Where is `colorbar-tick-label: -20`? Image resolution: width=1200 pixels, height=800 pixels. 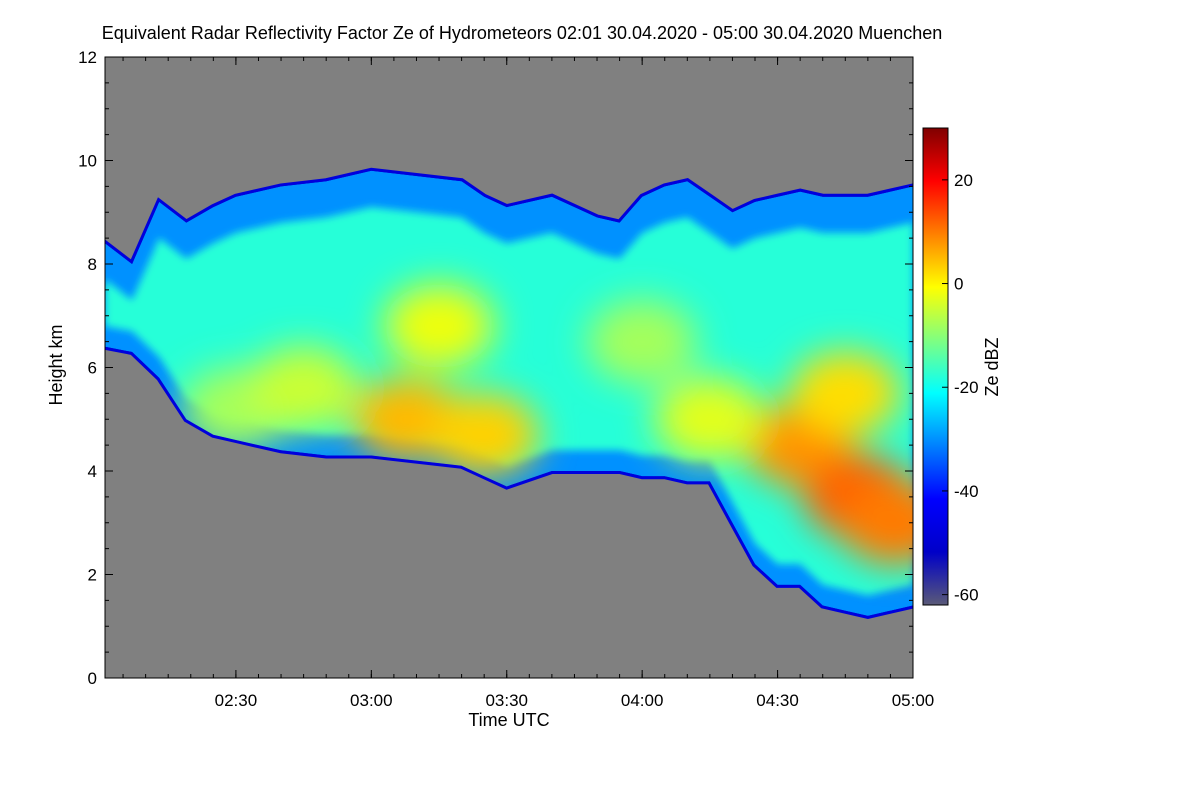
colorbar-tick-label: -20 is located at coordinates (966, 387).